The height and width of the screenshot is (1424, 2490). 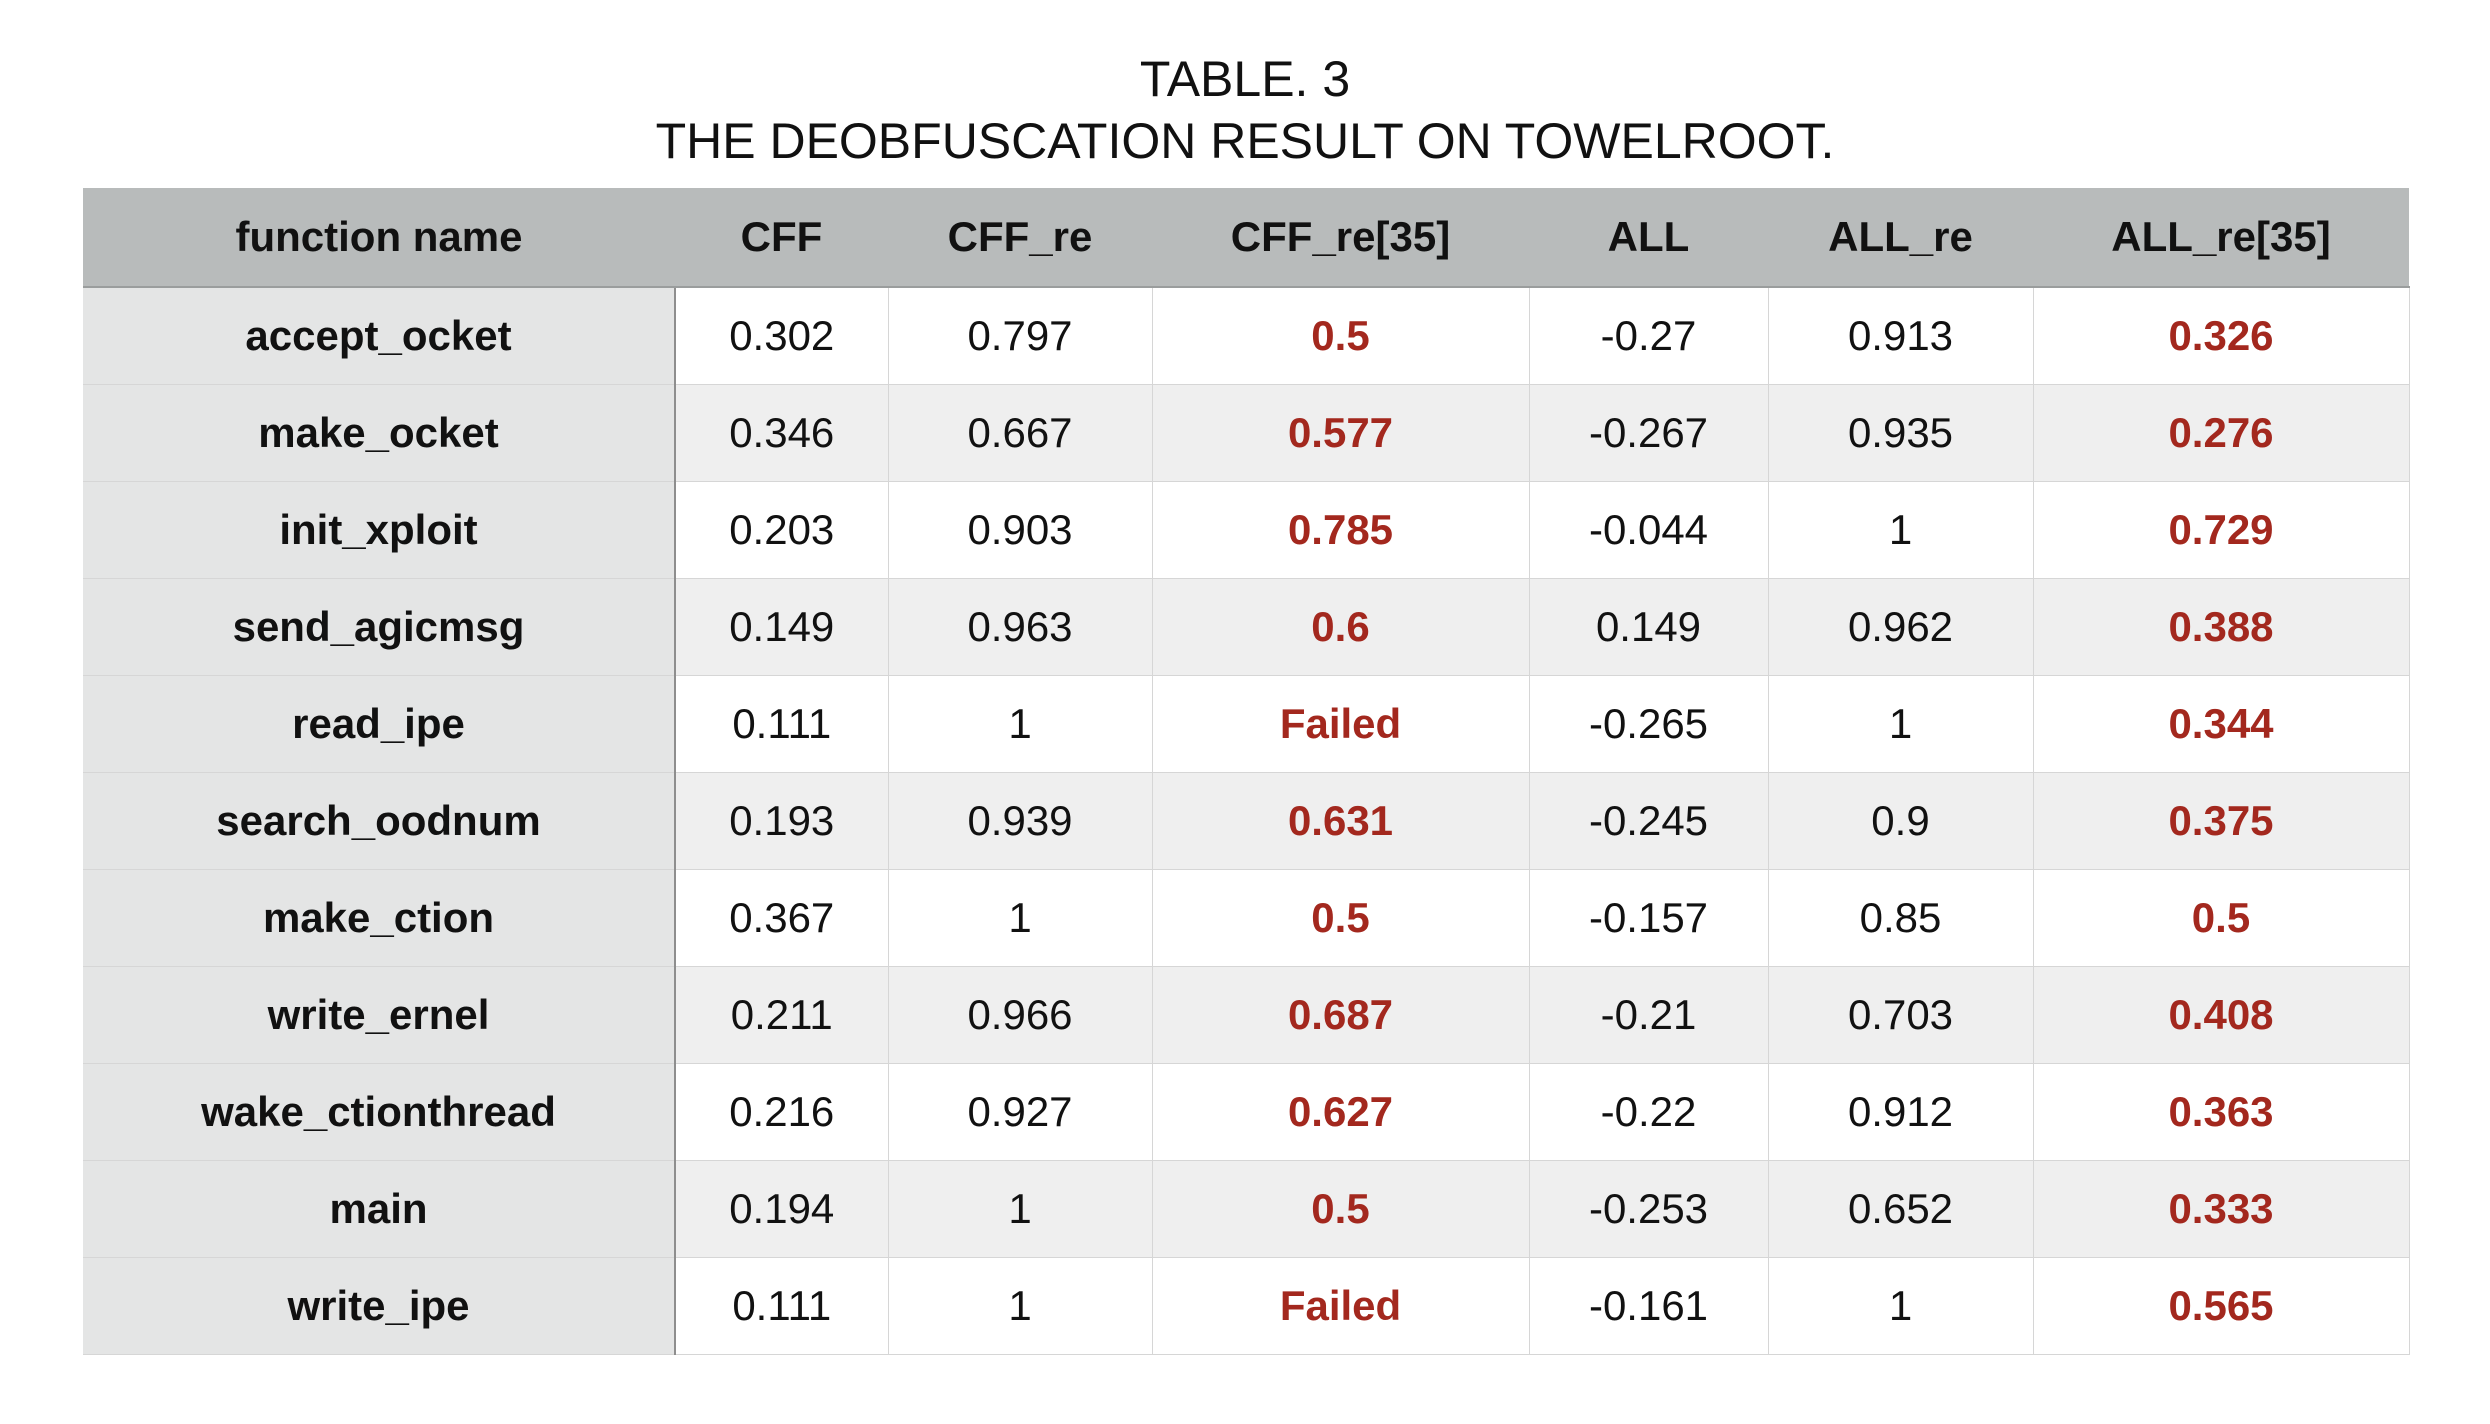 I want to click on all-cell: -0.044, so click(x=1648, y=530).